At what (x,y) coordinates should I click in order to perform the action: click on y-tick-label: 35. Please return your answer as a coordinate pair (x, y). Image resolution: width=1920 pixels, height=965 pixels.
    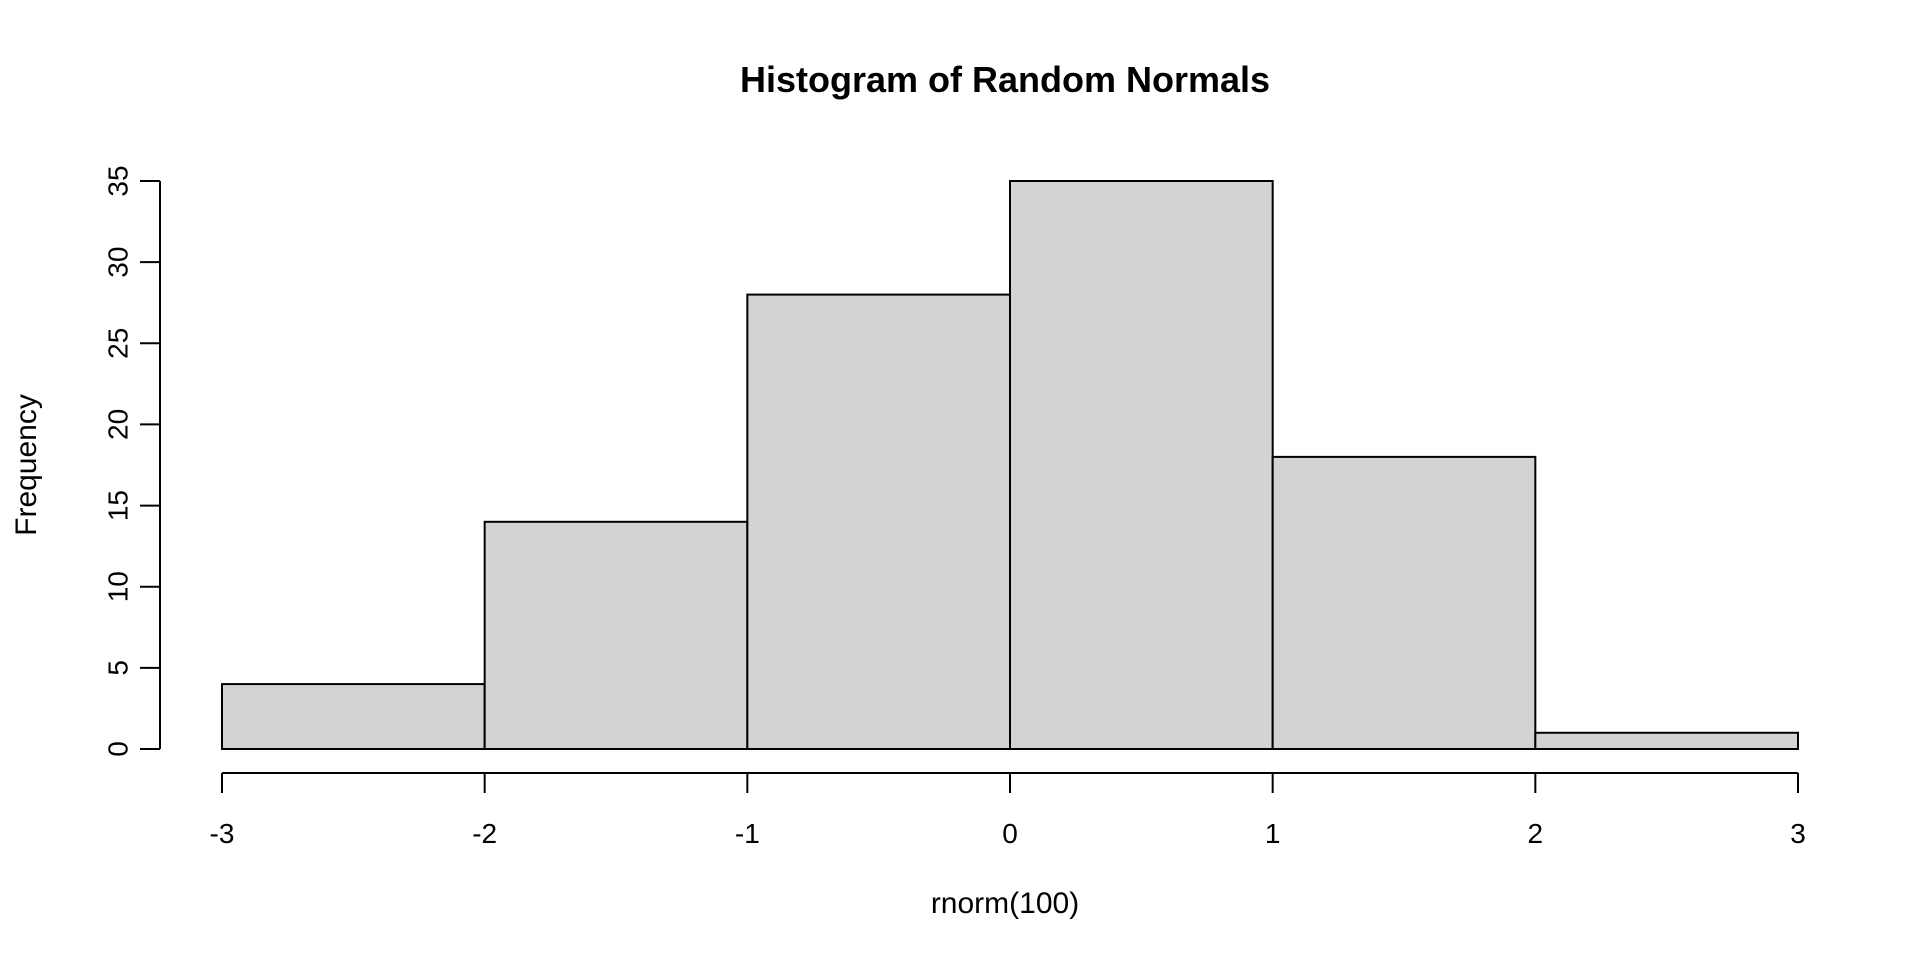
    Looking at the image, I should click on (118, 180).